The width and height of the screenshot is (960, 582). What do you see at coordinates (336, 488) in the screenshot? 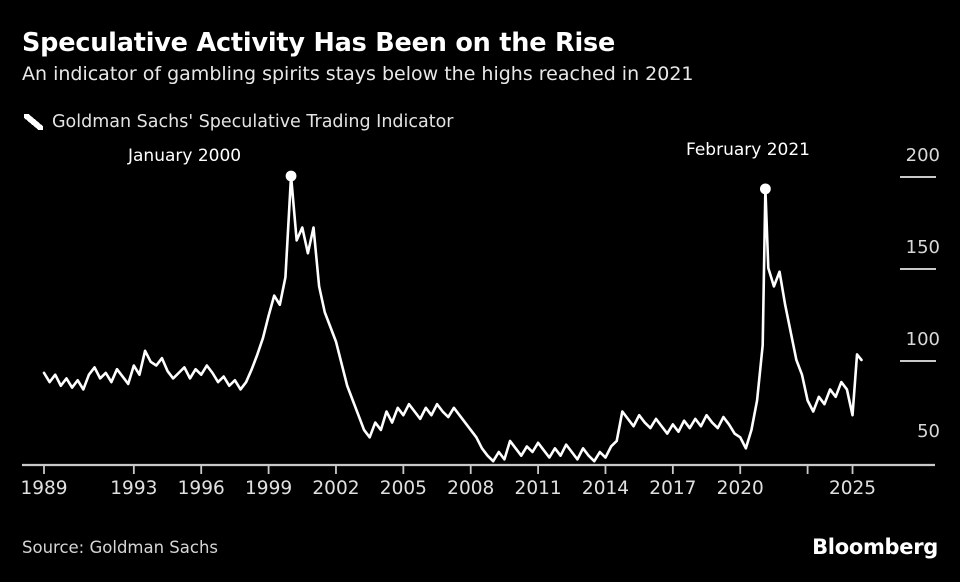
I see `x-axis-tick-label: 2002` at bounding box center [336, 488].